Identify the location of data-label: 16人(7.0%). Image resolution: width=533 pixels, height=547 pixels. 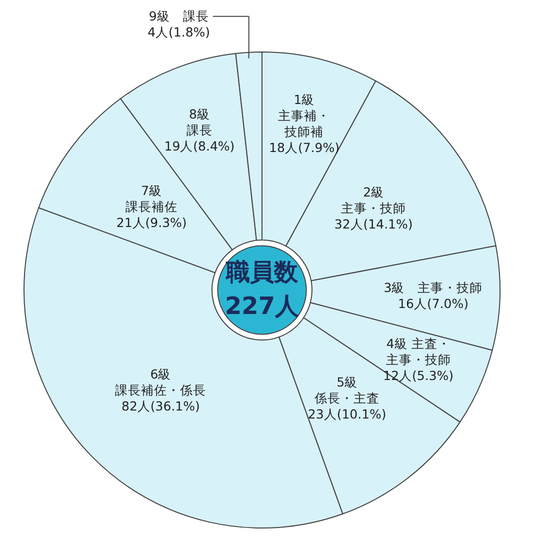
(433, 303).